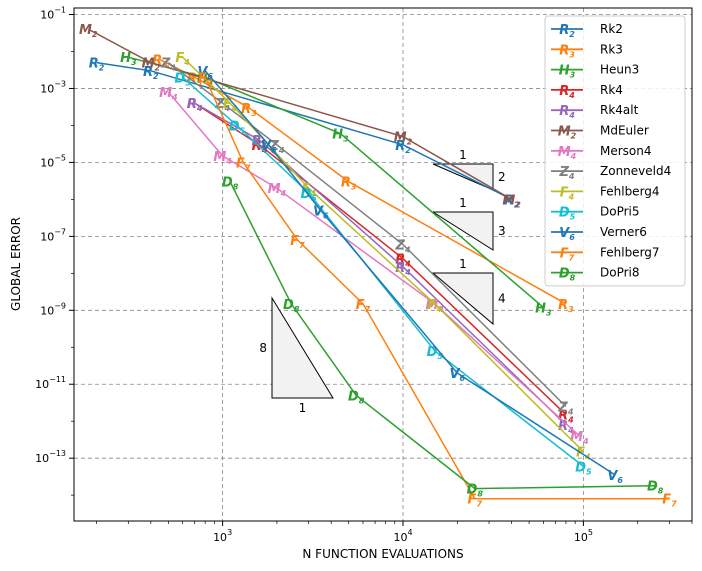 The height and width of the screenshot is (571, 702). Describe the element at coordinates (587, 50) in the screenshot. I see `legend-item: R3 Rk3` at that location.